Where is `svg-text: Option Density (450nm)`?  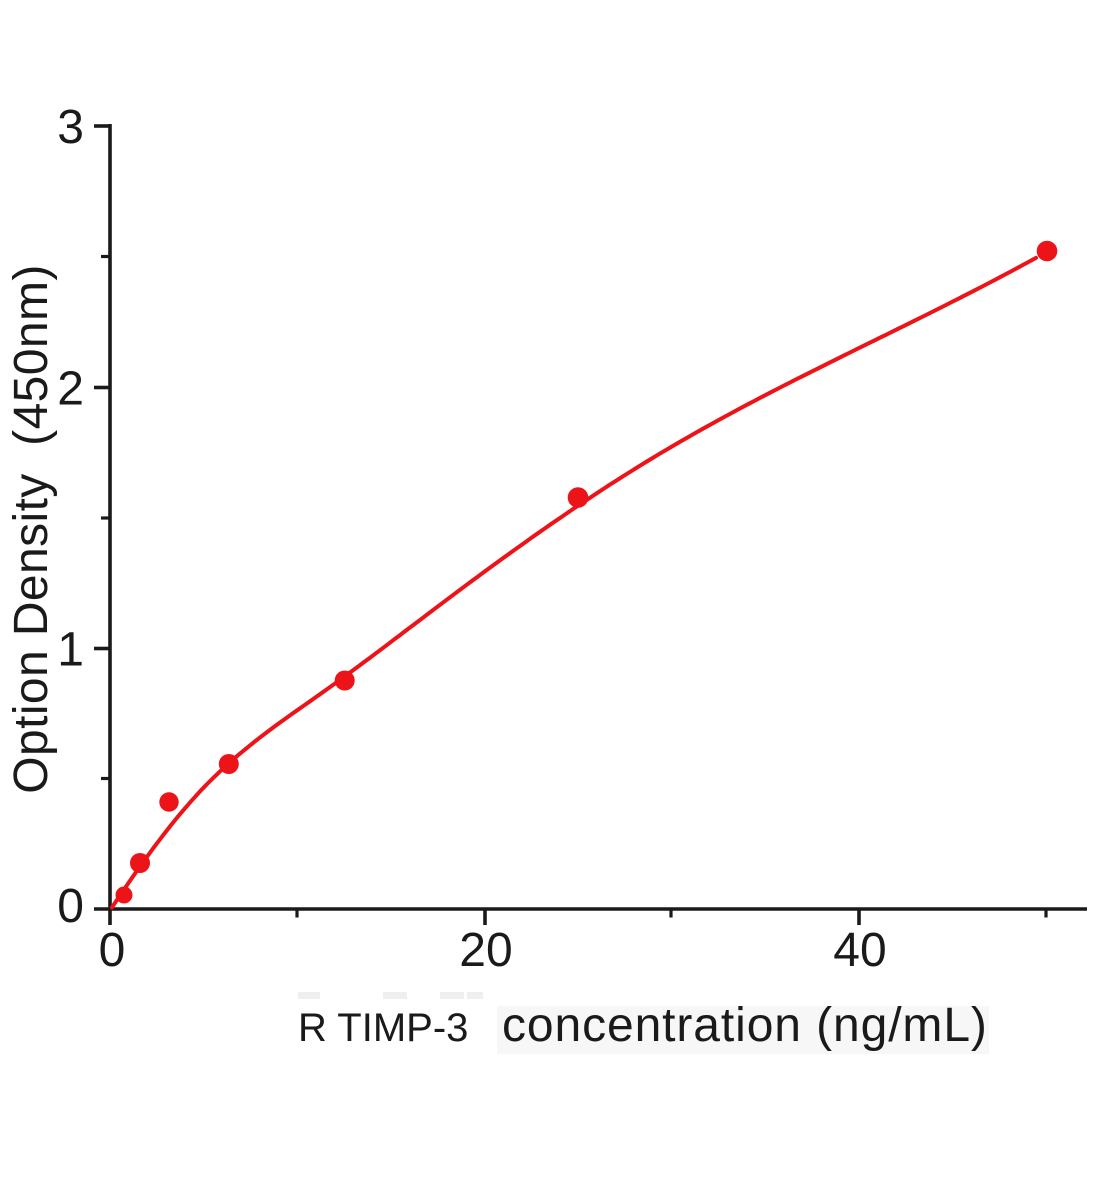 svg-text: Option Density (450nm) is located at coordinates (31, 528).